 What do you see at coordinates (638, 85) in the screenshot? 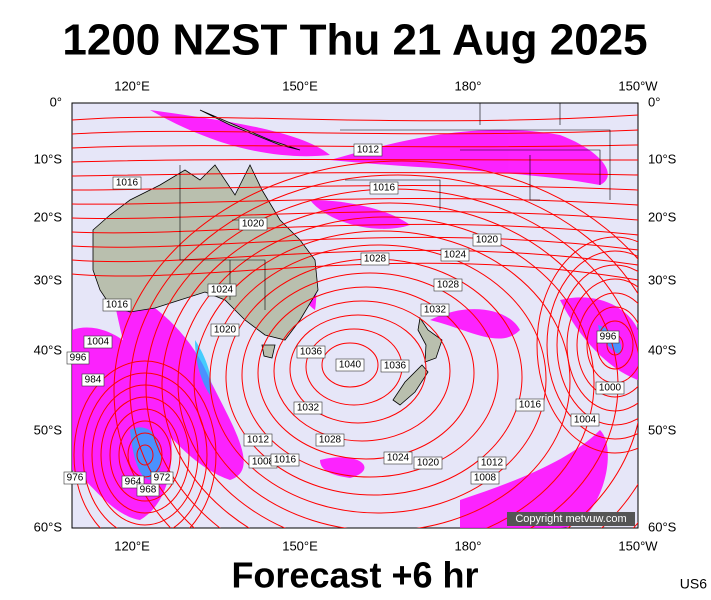
I see `lon-label-top: 150°W` at bounding box center [638, 85].